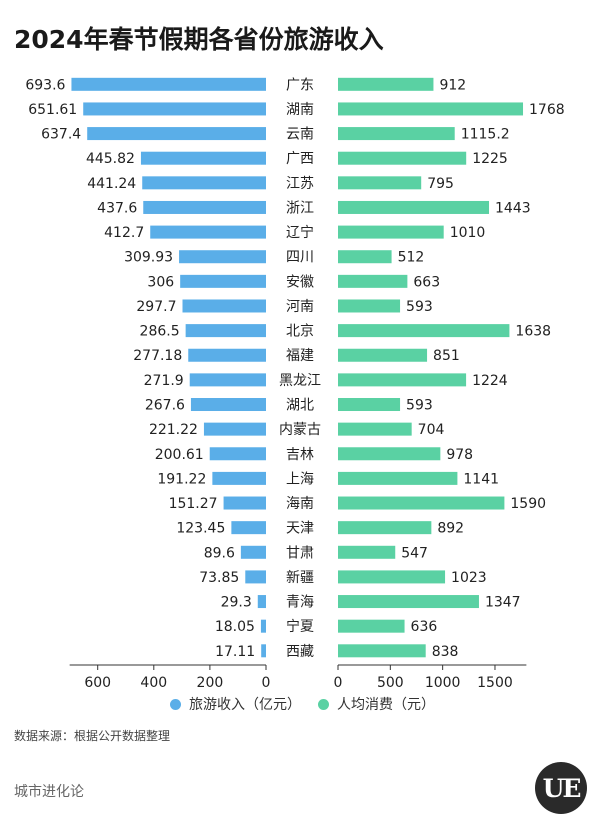 This screenshot has height=840, width=600. I want to click on income-value-label: 123.45, so click(200, 529).